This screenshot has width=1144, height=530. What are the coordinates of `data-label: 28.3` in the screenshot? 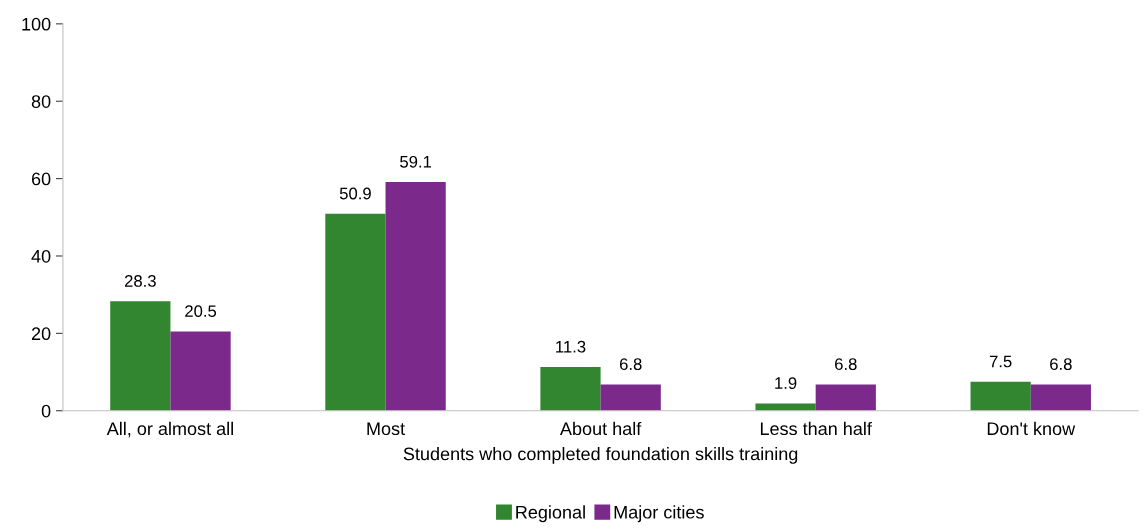 It's located at (140, 281).